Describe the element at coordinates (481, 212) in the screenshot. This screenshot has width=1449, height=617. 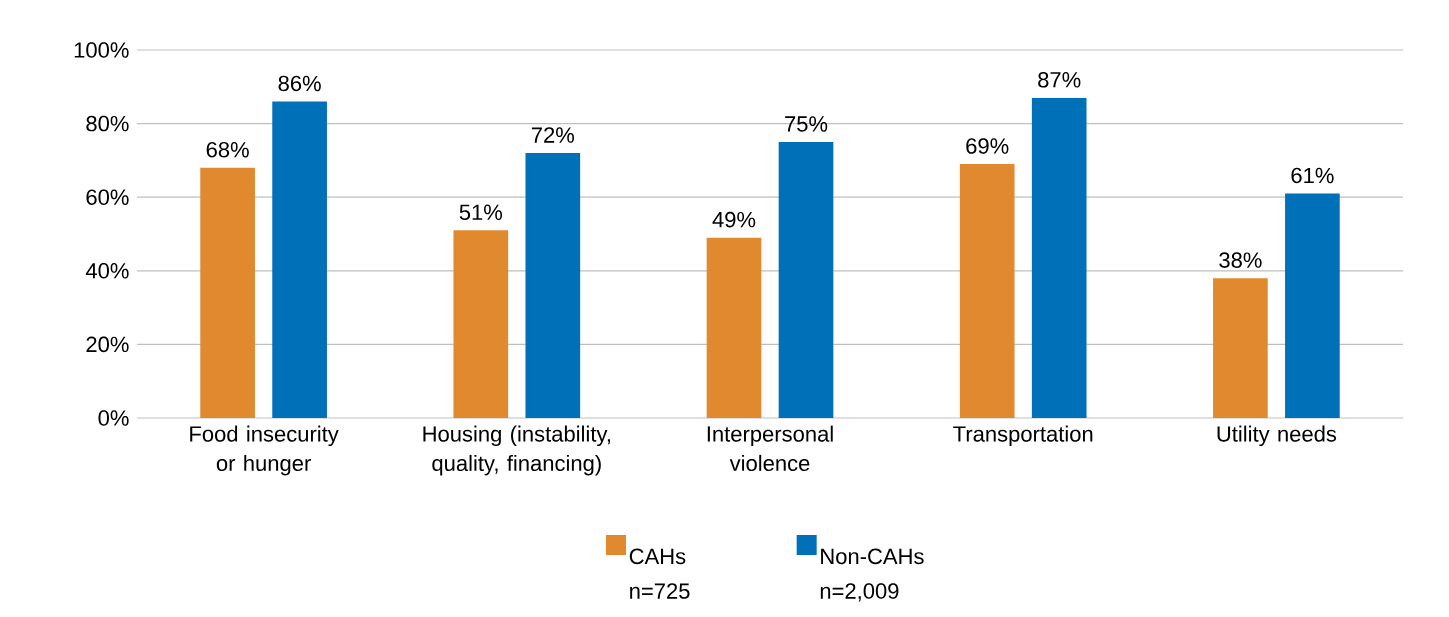
I see `data-label: 51%` at that location.